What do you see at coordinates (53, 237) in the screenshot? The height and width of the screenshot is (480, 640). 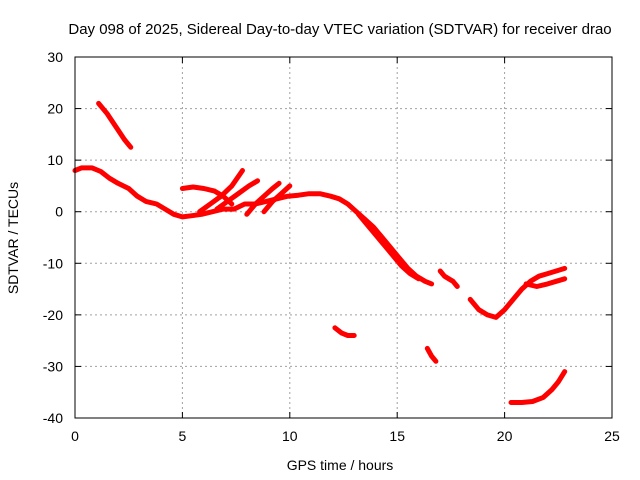 I see `y-tick-labels: -40 -30 -20 -10 0 10 20 30` at bounding box center [53, 237].